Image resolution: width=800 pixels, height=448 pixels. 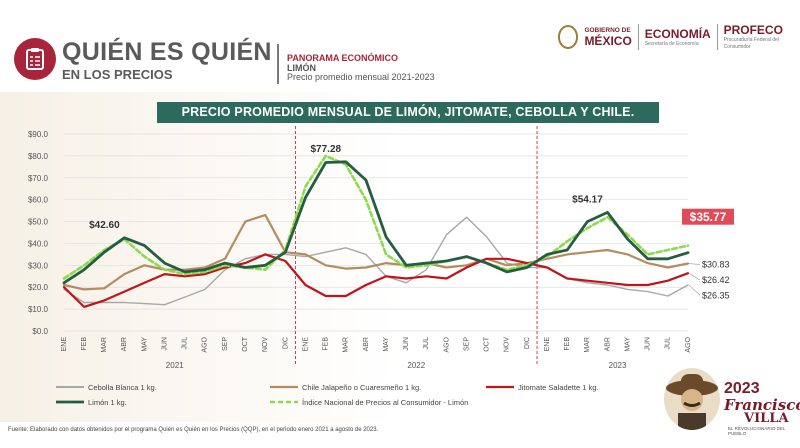 I want to click on panorama-label: PANORAMA ECONÓMICO, so click(x=342, y=58).